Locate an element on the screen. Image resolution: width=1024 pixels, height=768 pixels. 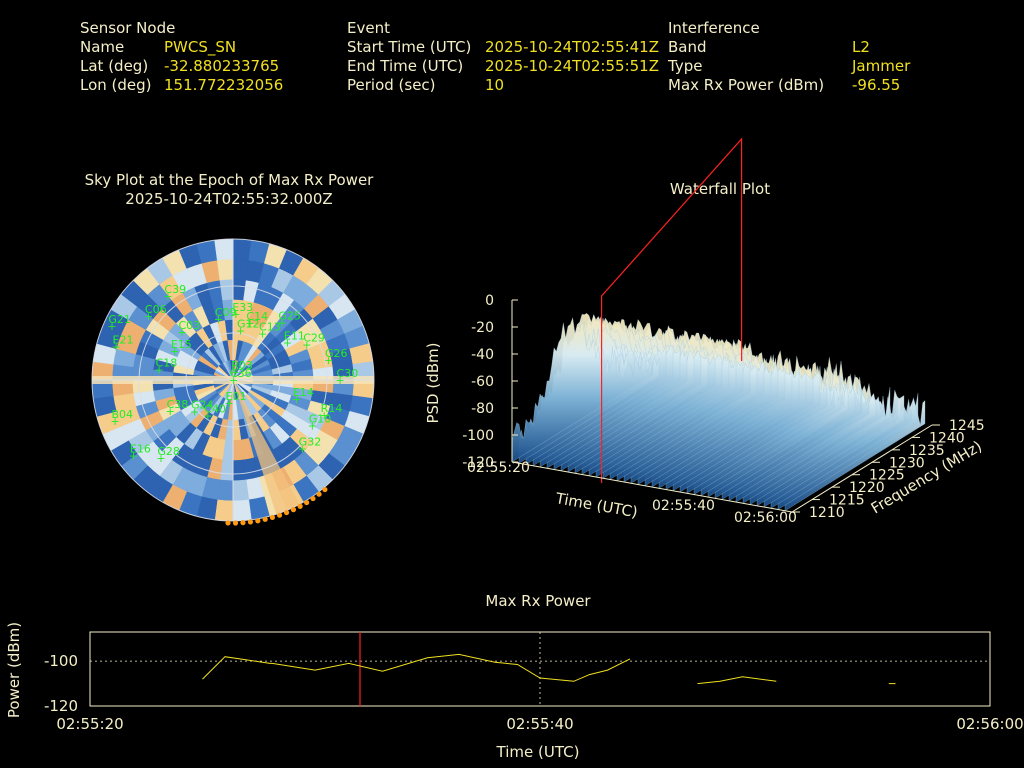
waterfall-z-tick-label: -40 is located at coordinates (482, 355).